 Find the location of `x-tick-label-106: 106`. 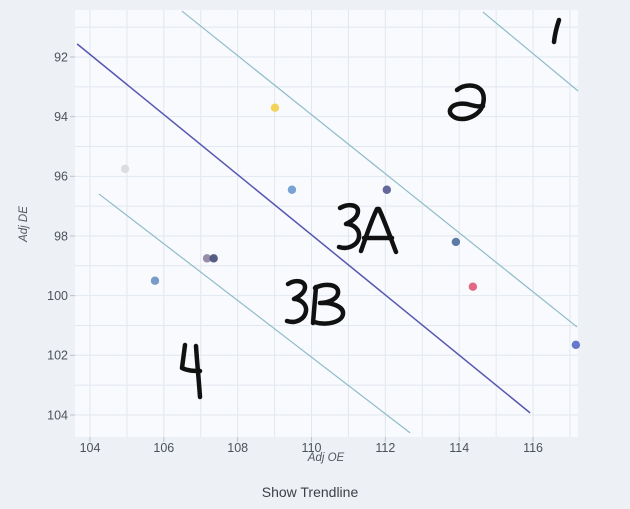

x-tick-label-106: 106 is located at coordinates (163, 448).